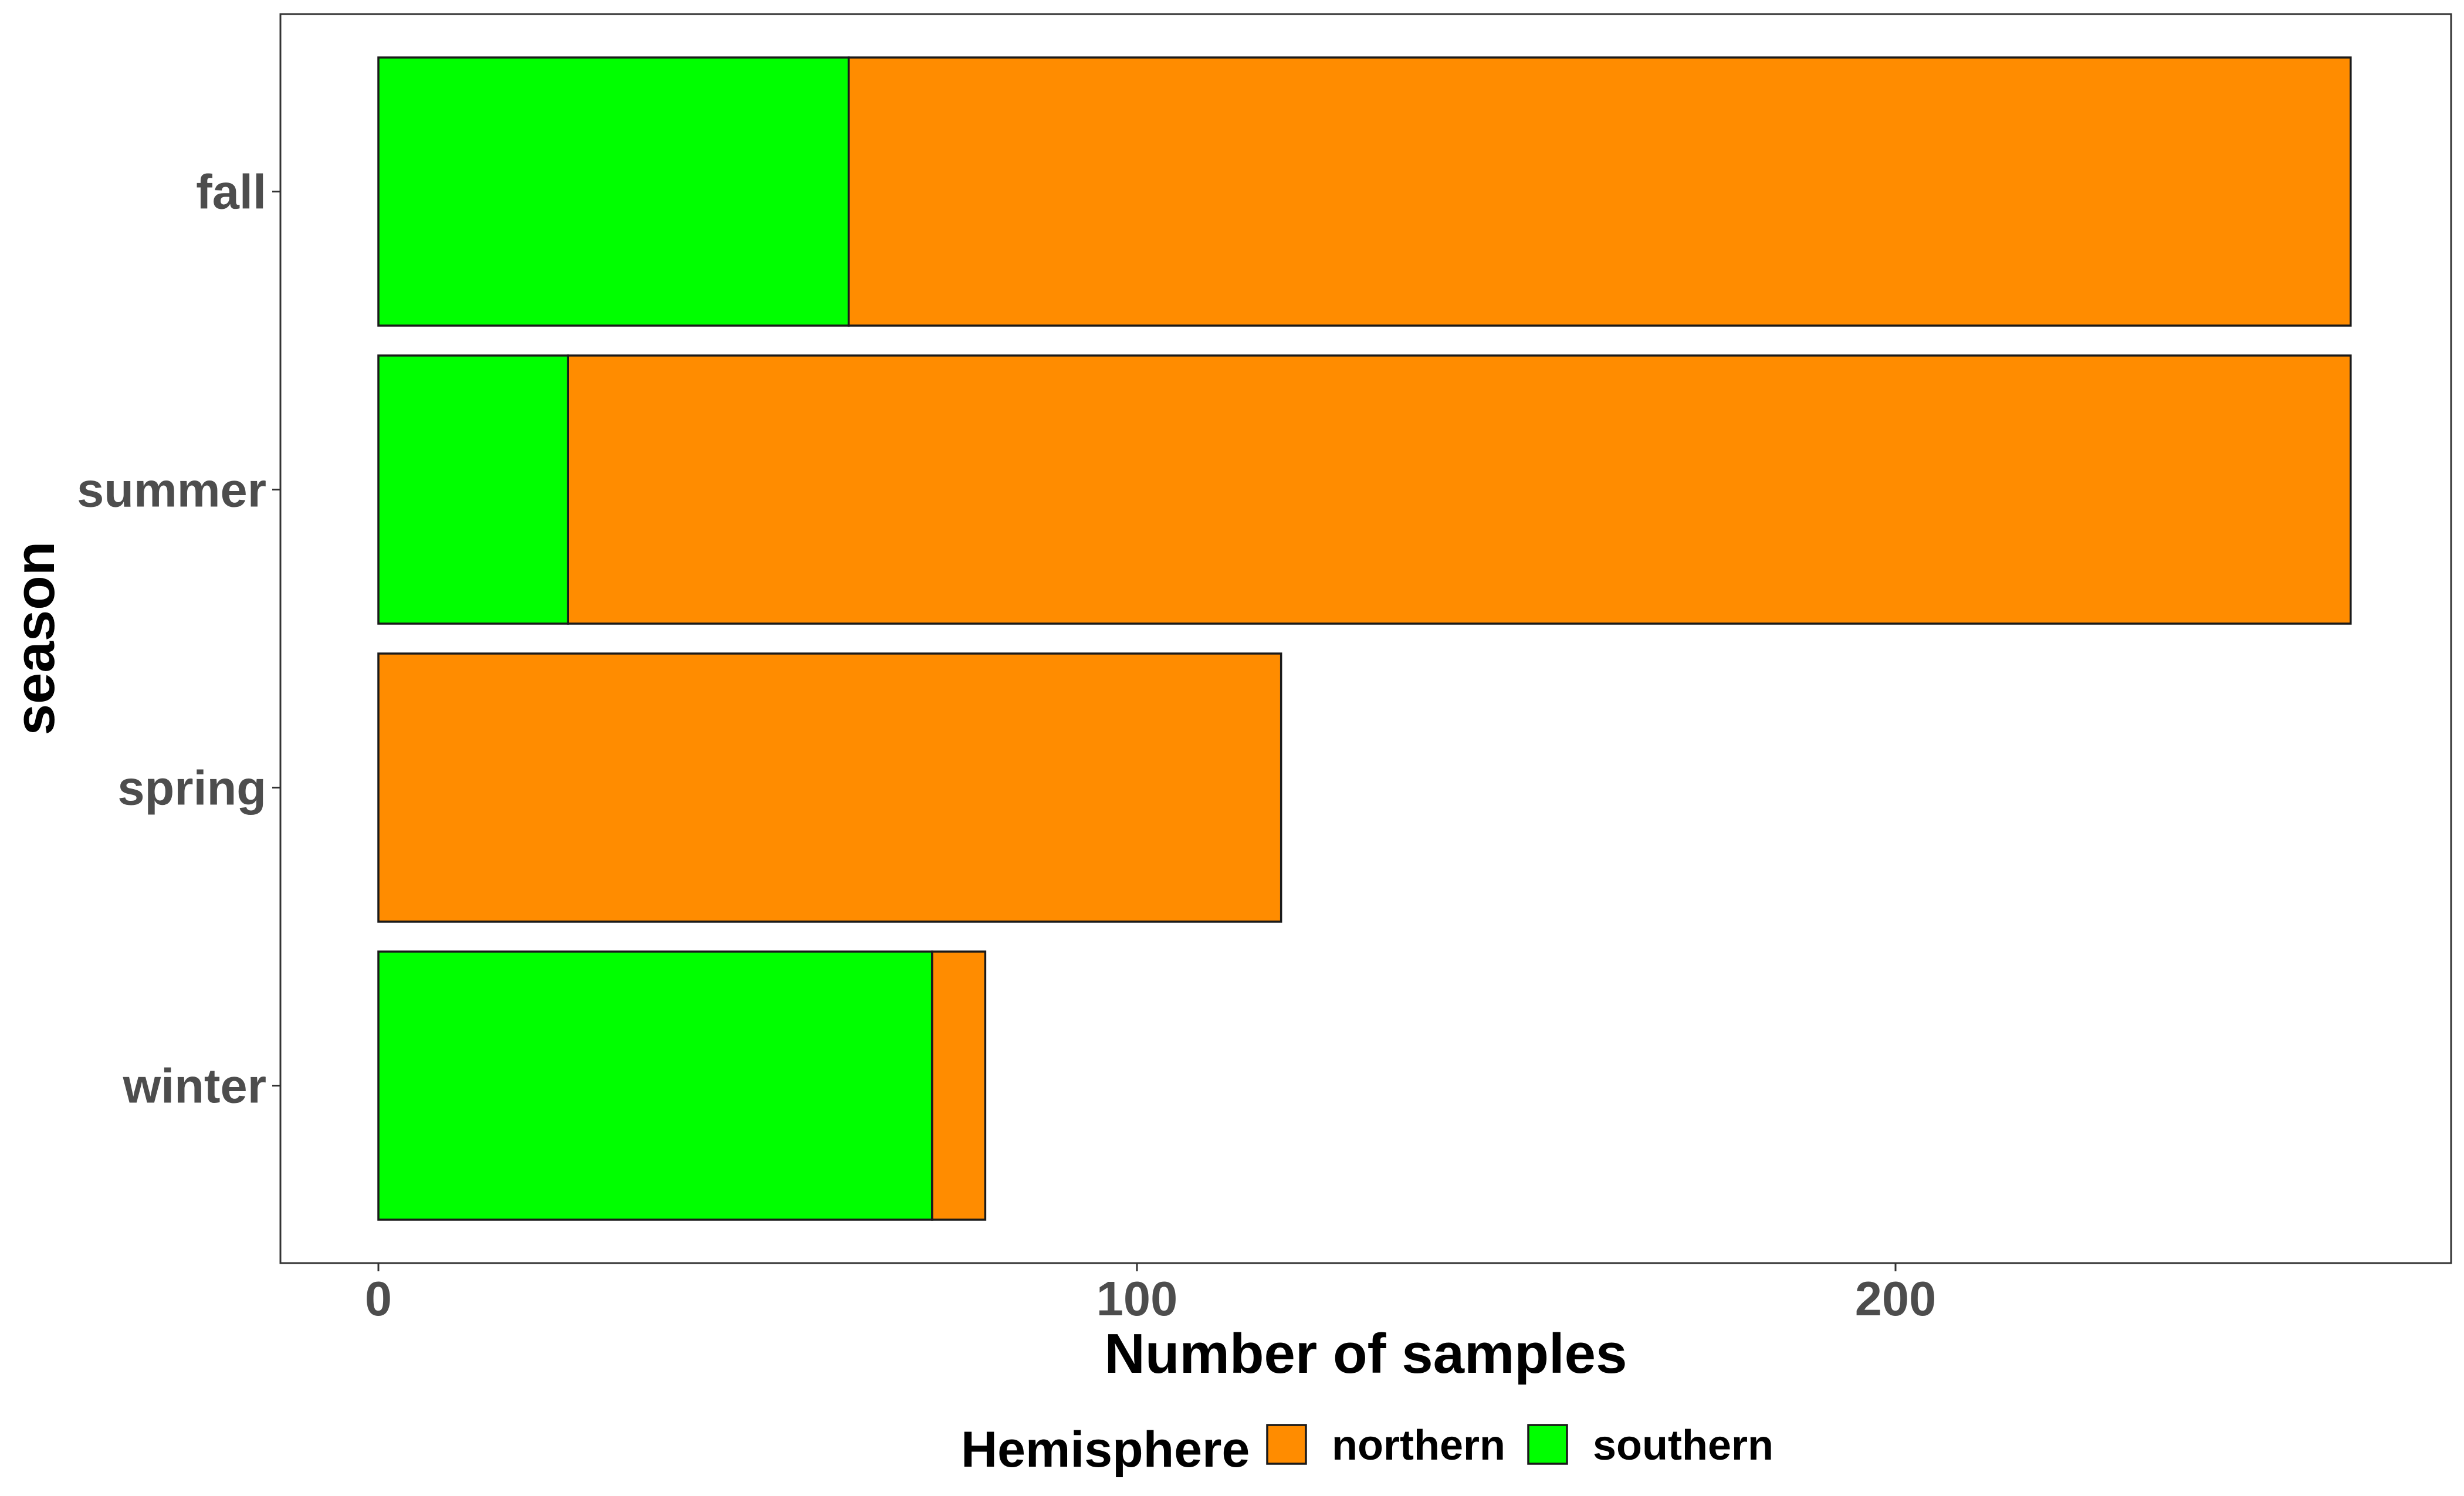 The image size is (2464, 1496). I want to click on bar-fall-southern, so click(614, 191).